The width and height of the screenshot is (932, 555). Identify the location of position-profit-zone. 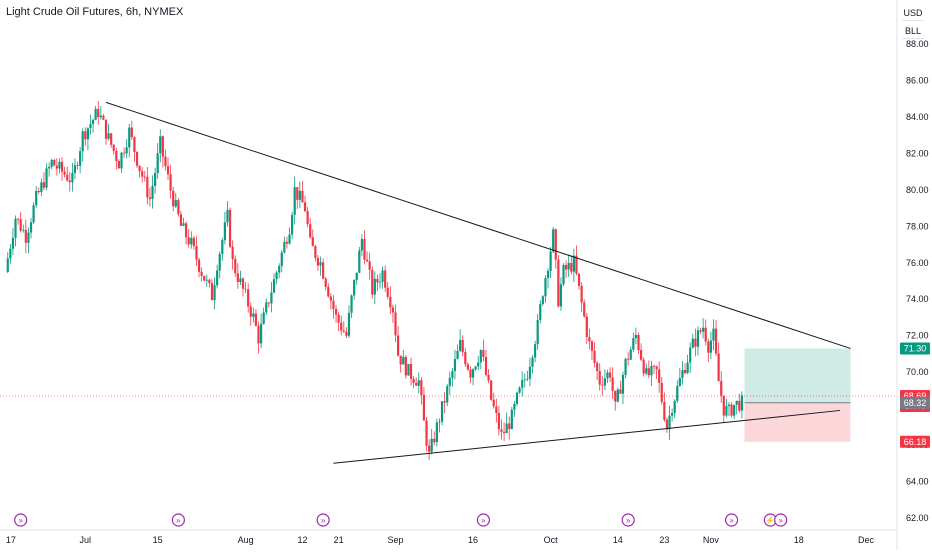
(797, 375).